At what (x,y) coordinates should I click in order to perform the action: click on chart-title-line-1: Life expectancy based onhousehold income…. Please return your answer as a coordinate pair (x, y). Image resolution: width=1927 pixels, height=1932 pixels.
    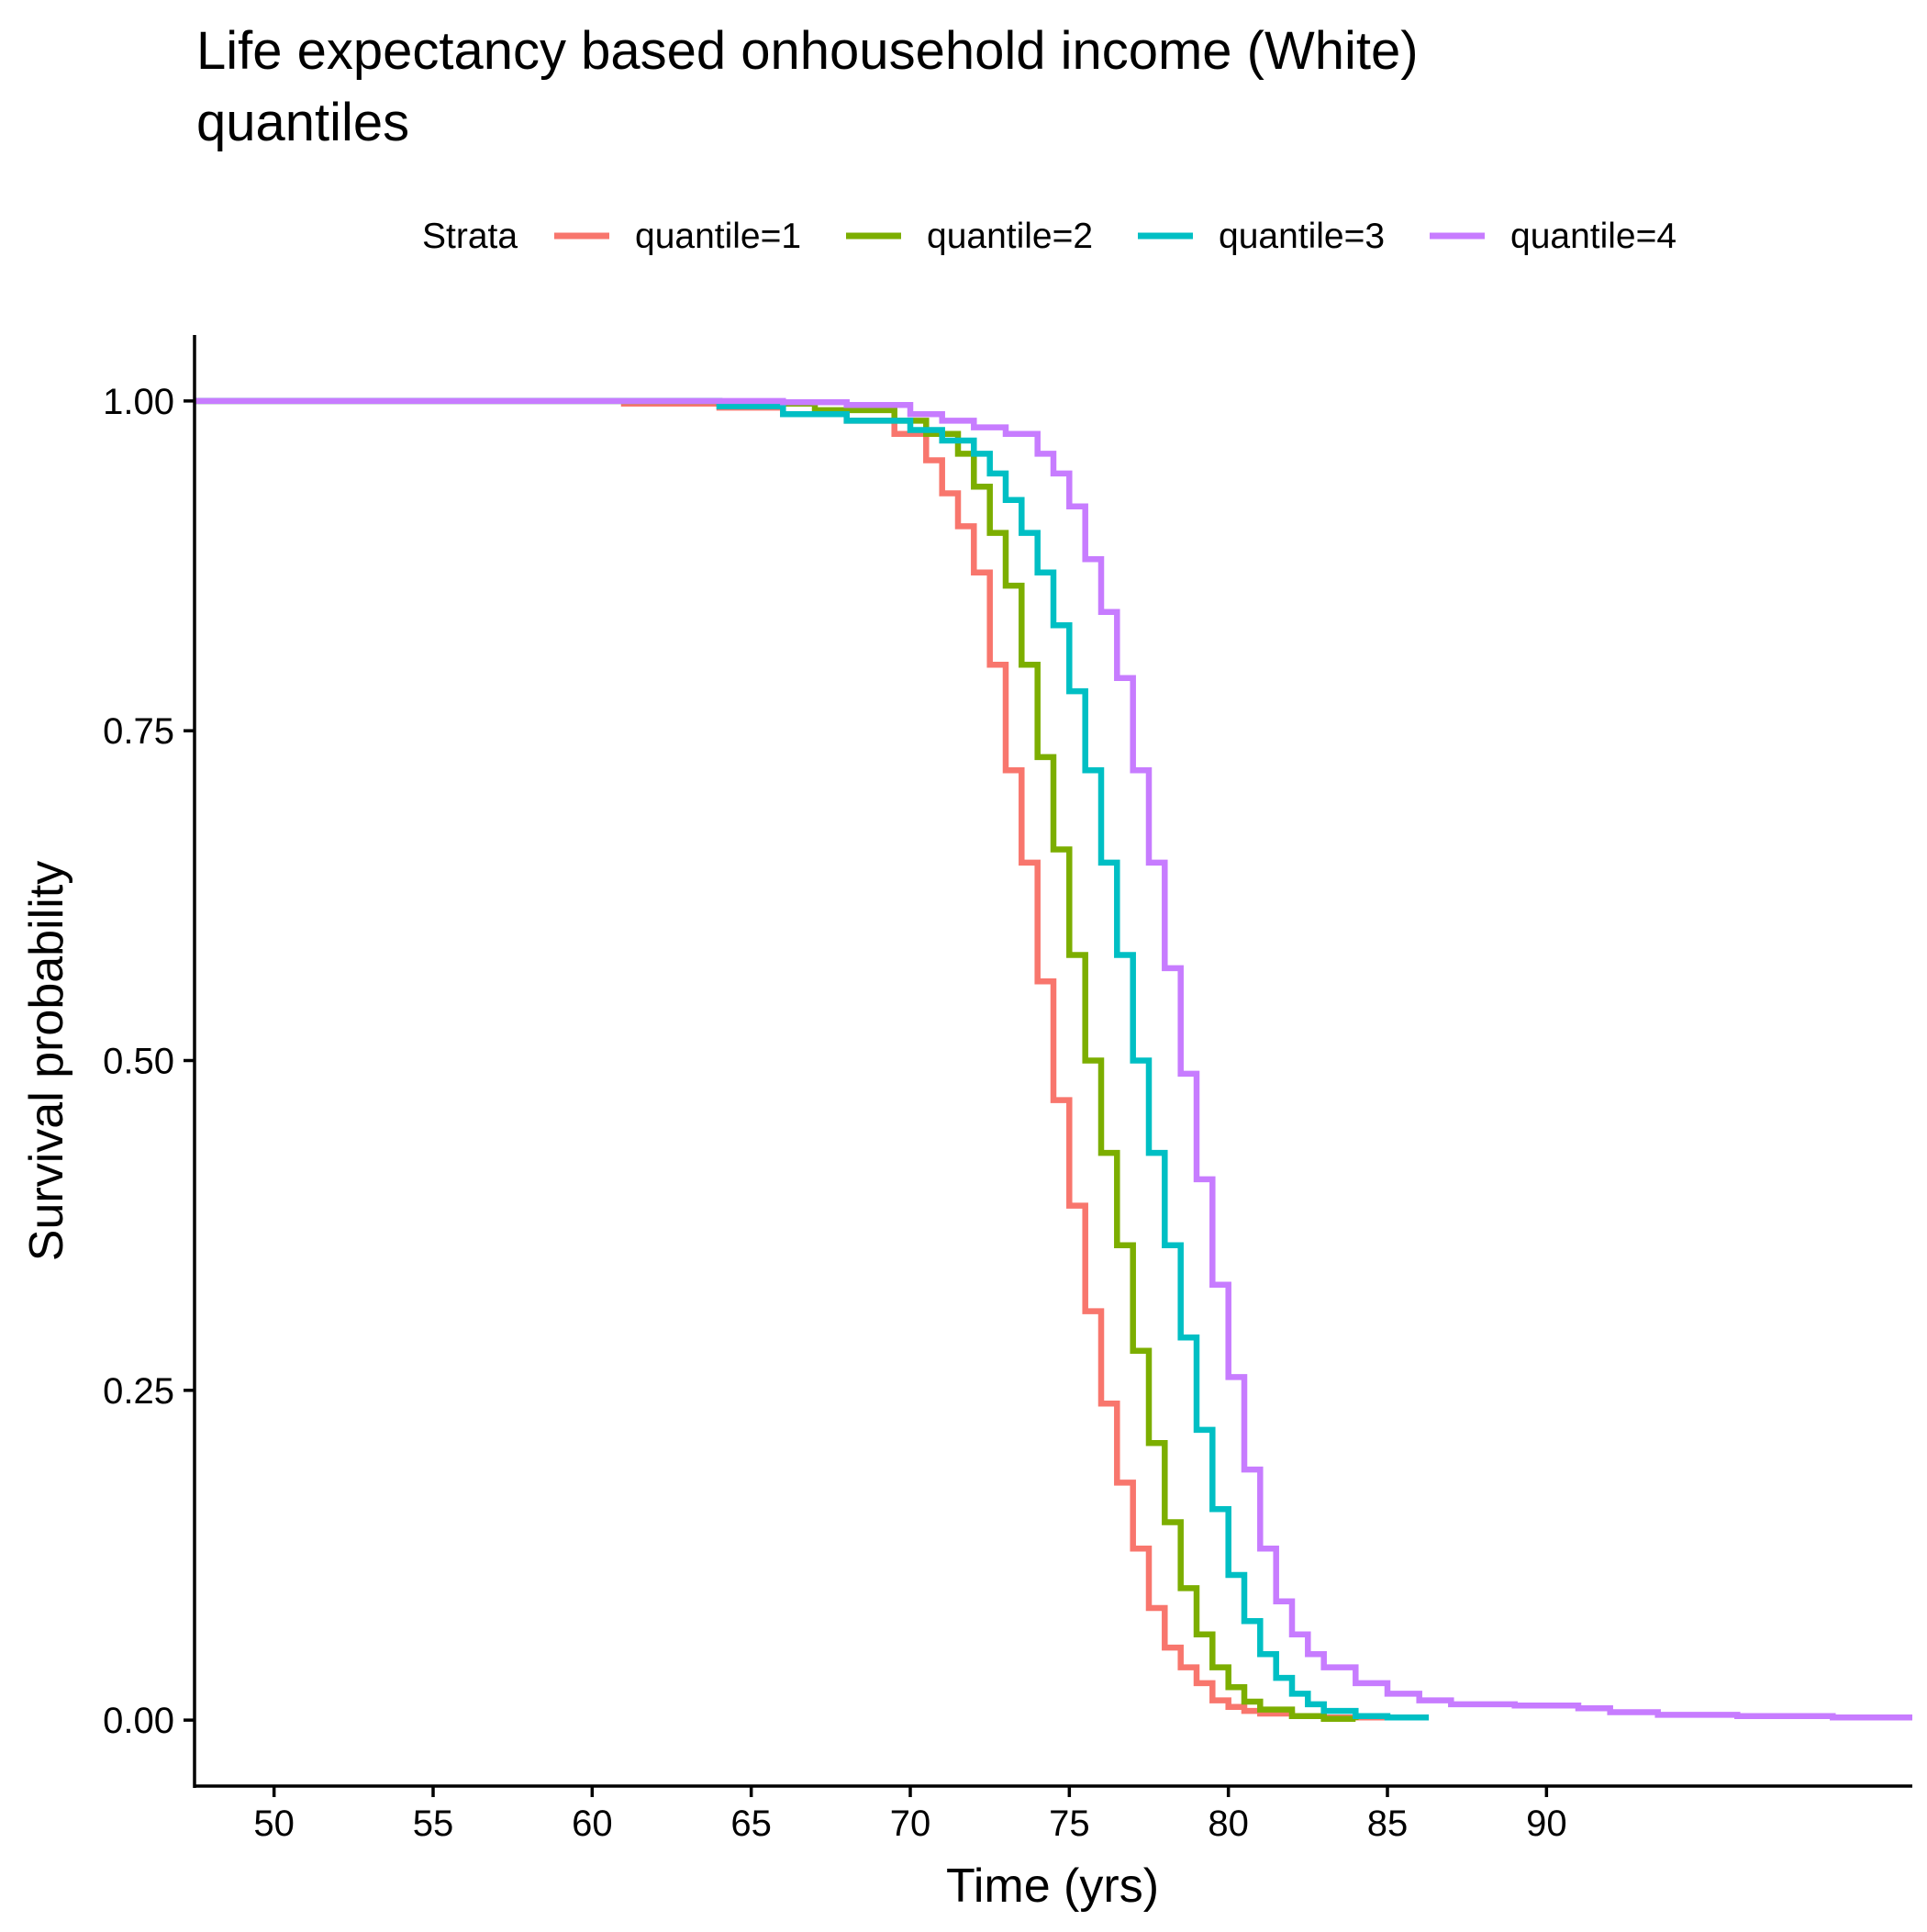
    Looking at the image, I should click on (807, 51).